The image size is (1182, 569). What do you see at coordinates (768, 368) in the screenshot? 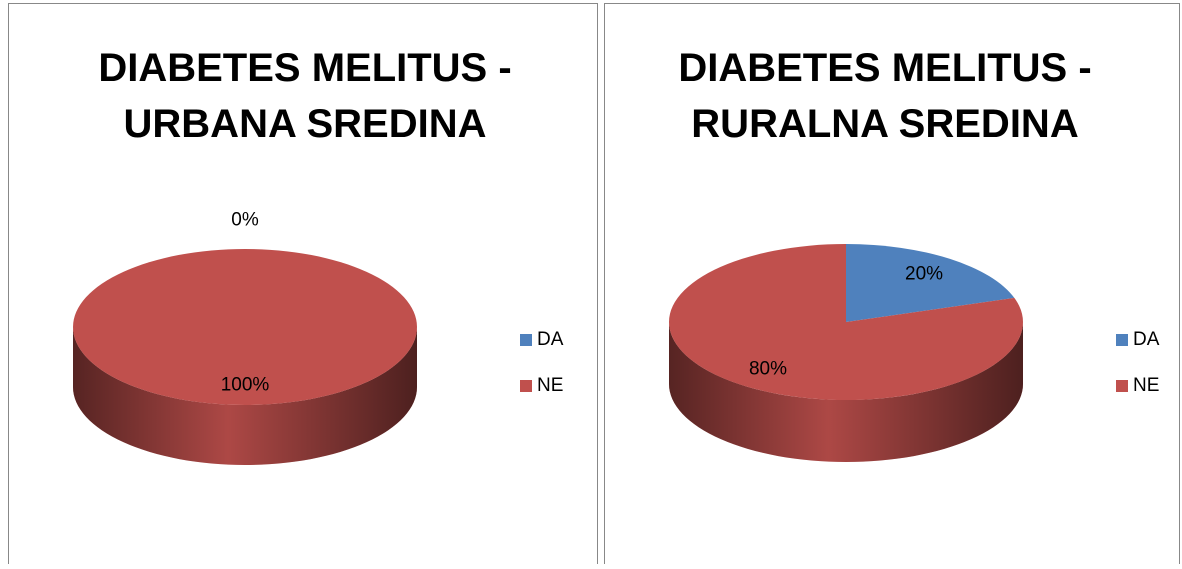
I see `data-label: 80%` at bounding box center [768, 368].